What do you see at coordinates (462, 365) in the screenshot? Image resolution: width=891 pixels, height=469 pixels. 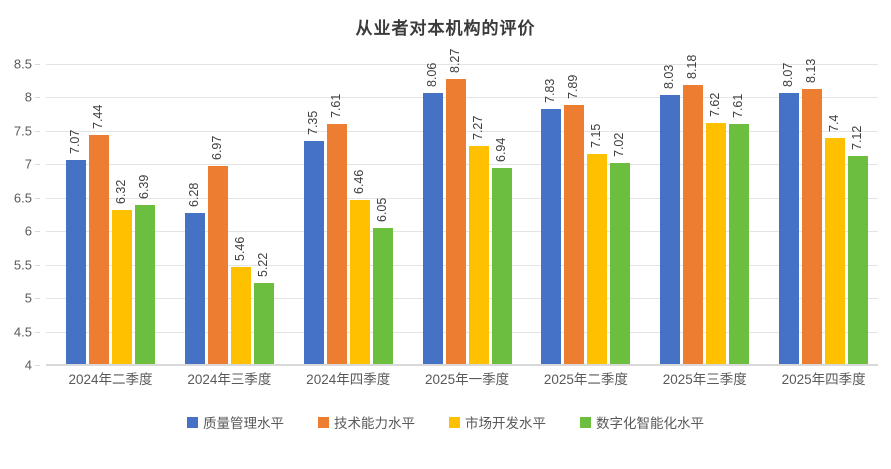 I see `axis-baseline` at bounding box center [462, 365].